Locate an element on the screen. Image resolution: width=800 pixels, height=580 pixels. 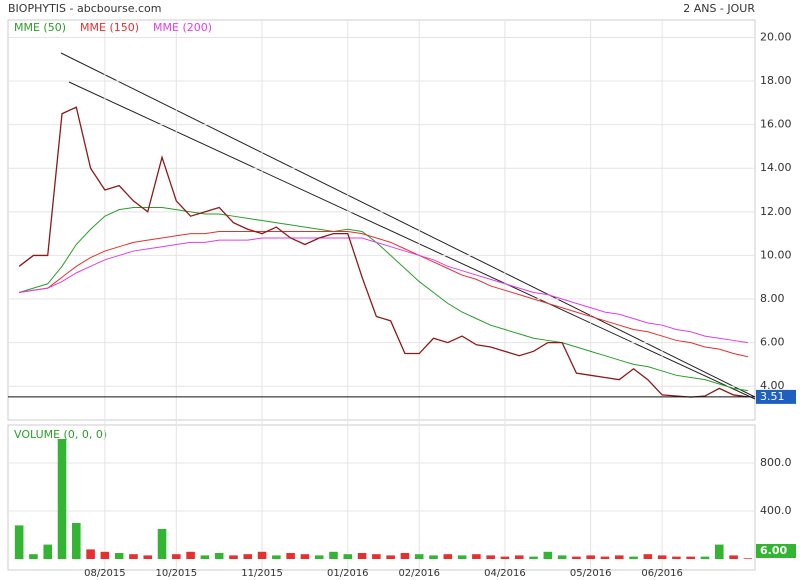
x-tick-label: 08/2015 is located at coordinates (105, 573).